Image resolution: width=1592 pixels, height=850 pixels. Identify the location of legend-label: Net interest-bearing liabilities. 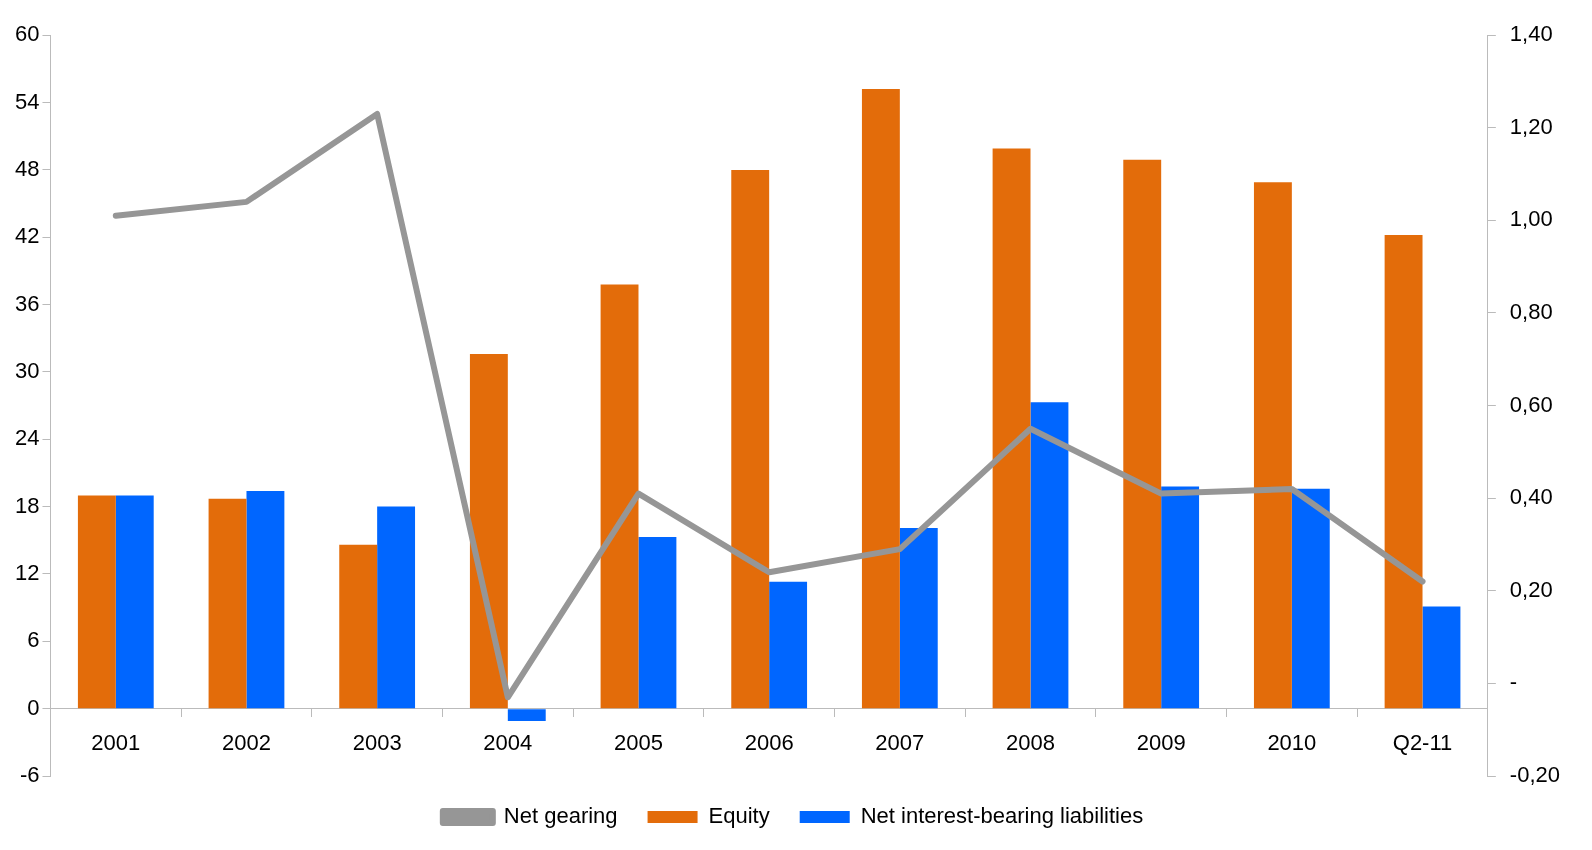
(1002, 816).